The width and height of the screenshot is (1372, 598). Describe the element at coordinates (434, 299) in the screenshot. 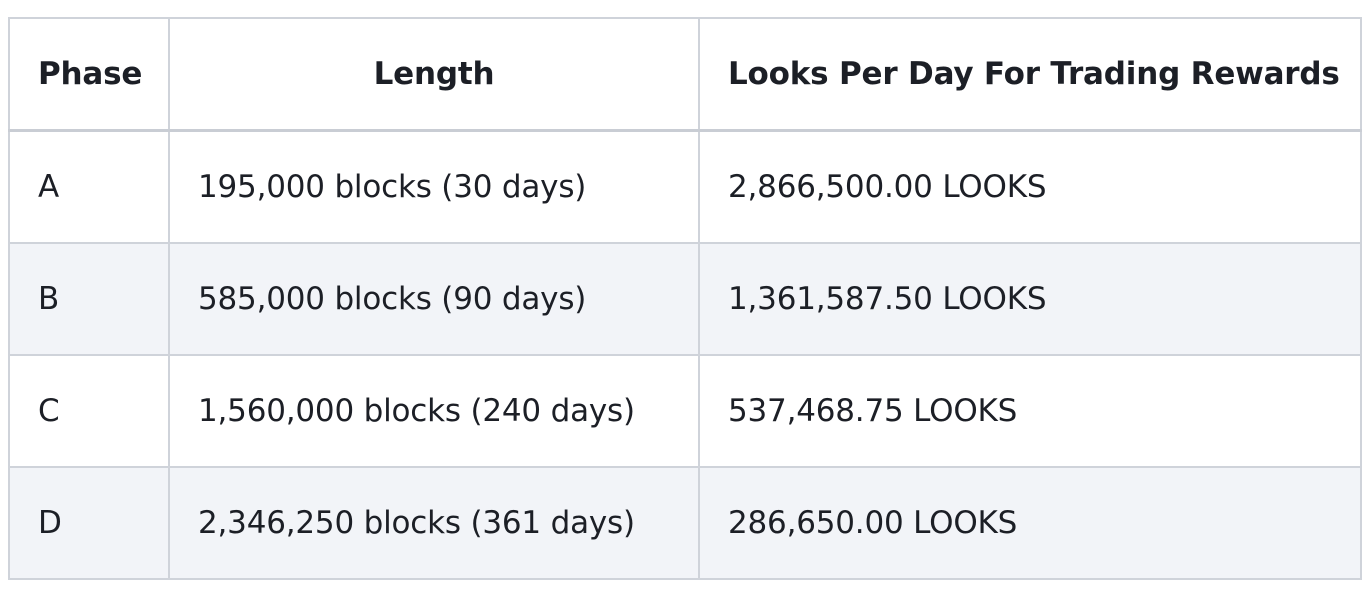

I see `cell-length: 585,000 blocks (90 days)` at that location.